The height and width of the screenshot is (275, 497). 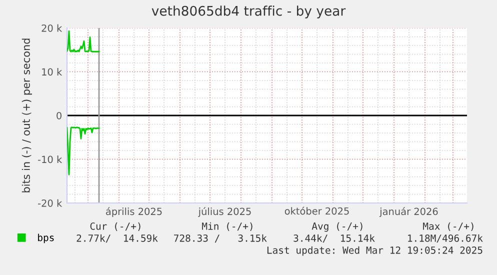 What do you see at coordinates (50, 160) in the screenshot?
I see `y-tick-label: -10 k` at bounding box center [50, 160].